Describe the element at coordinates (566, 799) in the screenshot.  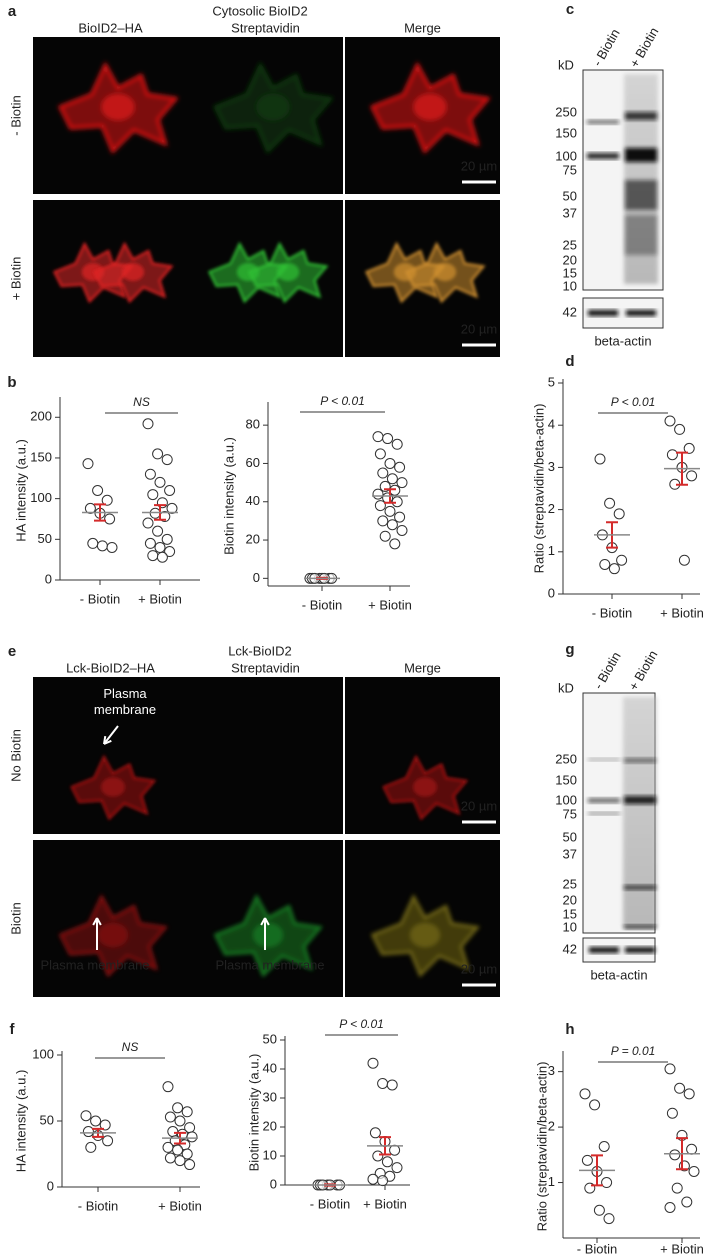
I see `marker-label: 100` at that location.